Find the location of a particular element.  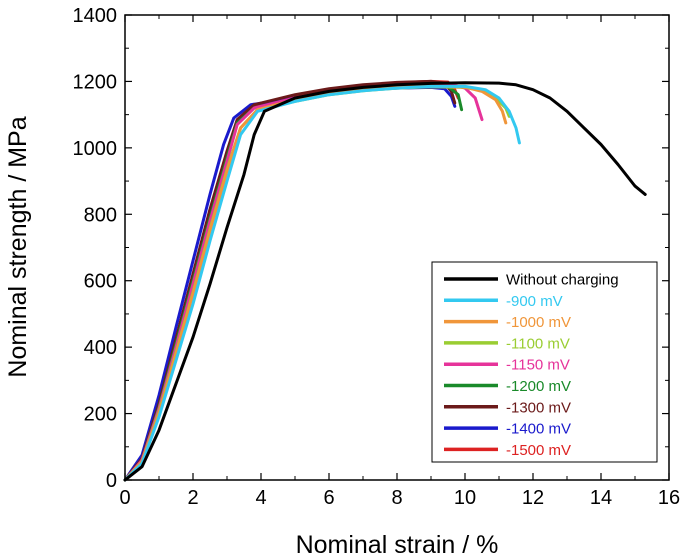

legend-label-2: -1000 mV is located at coordinates (538, 322).